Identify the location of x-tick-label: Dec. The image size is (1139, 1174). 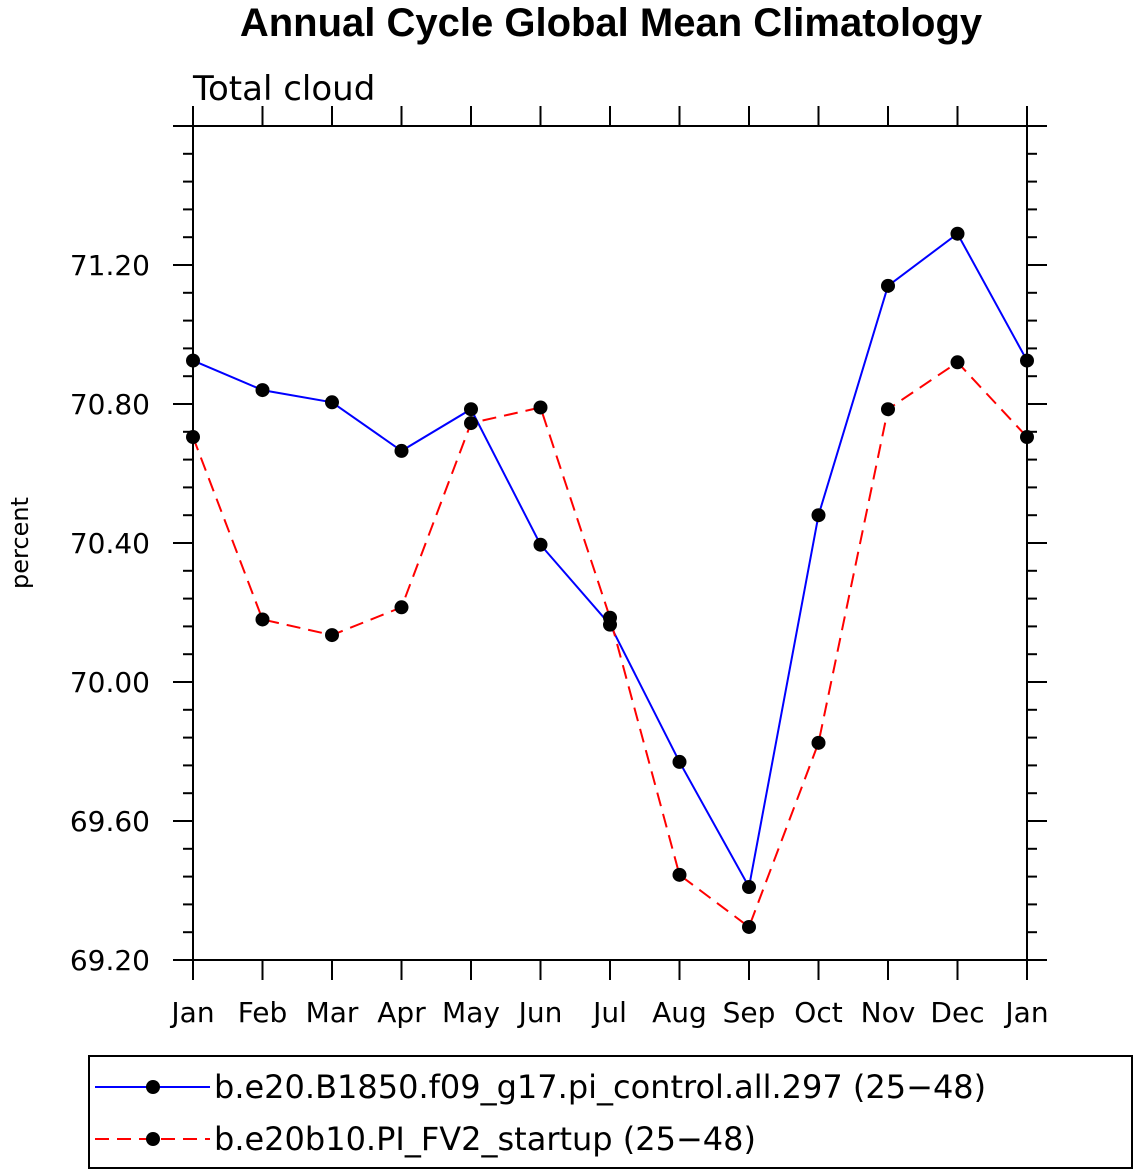
(957, 1012).